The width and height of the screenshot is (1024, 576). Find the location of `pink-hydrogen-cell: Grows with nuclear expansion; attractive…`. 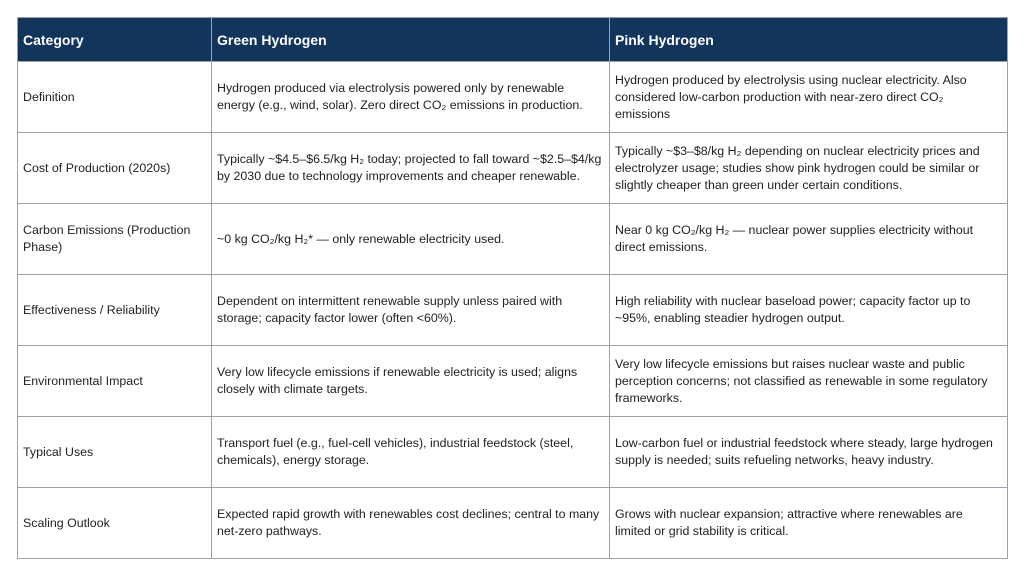

pink-hydrogen-cell: Grows with nuclear expansion; attractive… is located at coordinates (808, 523).